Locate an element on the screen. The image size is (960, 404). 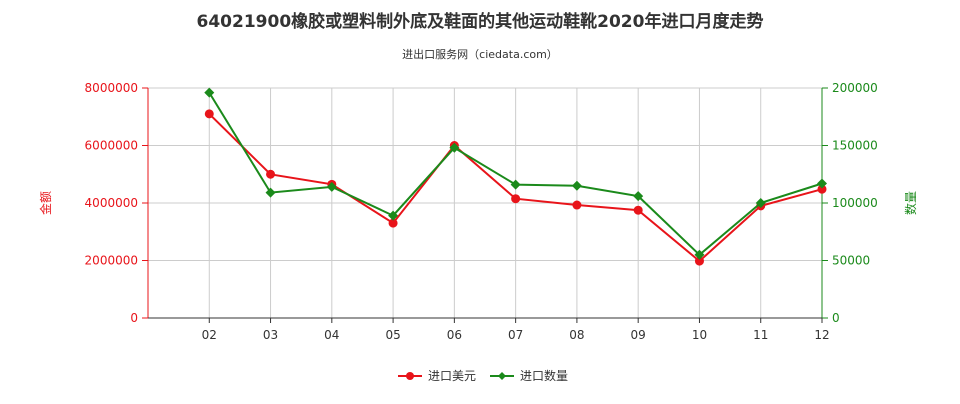
left-tick-label: 4000000 is located at coordinates (111, 203).